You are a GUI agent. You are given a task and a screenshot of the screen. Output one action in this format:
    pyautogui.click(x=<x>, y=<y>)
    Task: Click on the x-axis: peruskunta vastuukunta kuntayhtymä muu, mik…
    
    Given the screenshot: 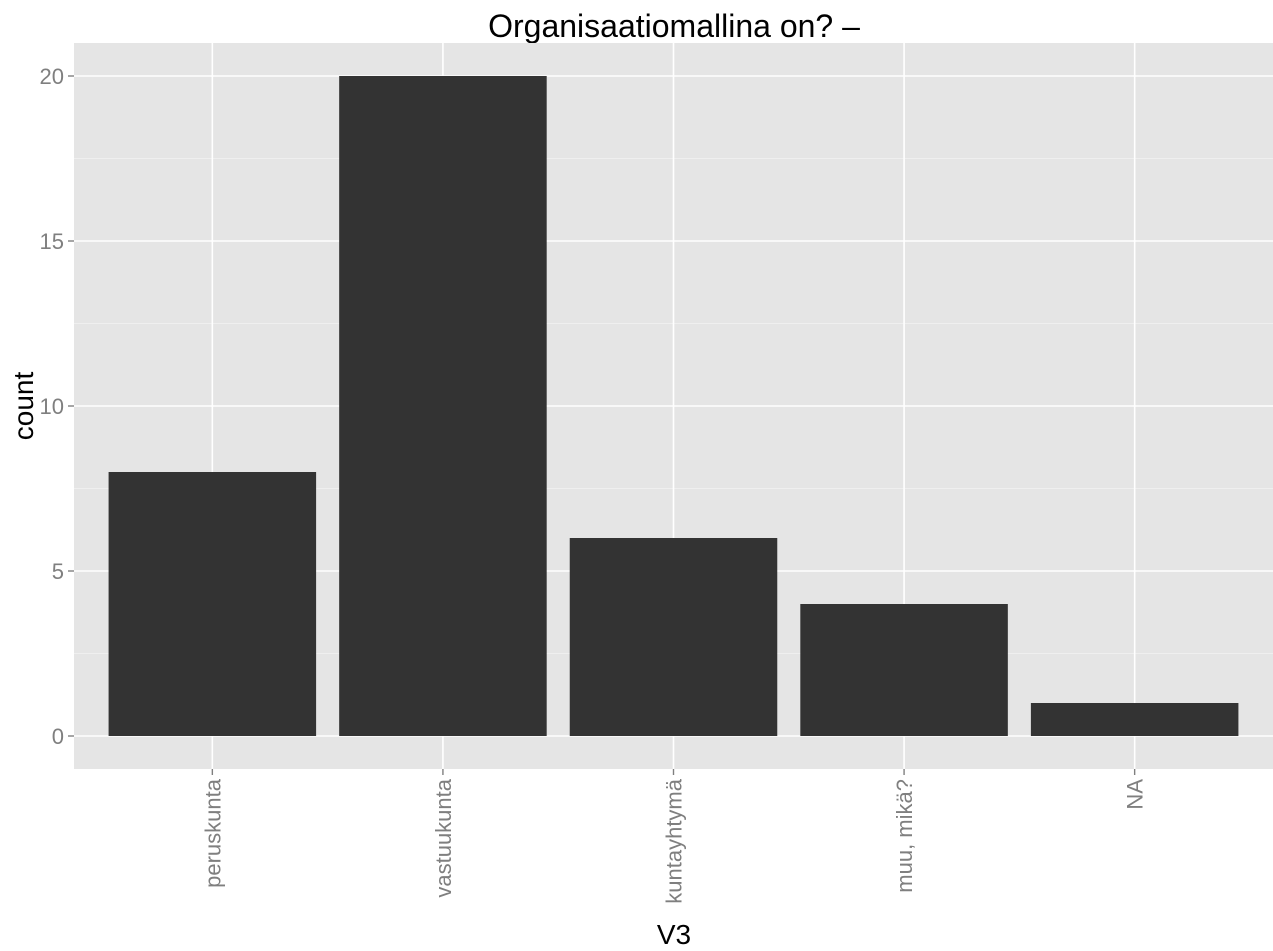 What is the action you would take?
    pyautogui.click(x=674, y=836)
    